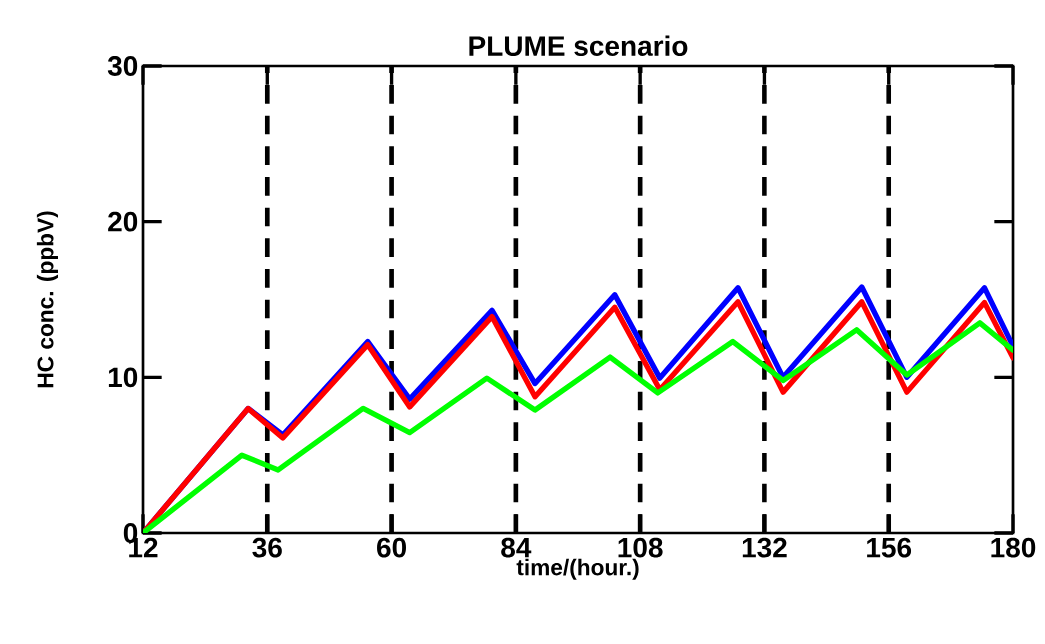 The image size is (1045, 644). Describe the element at coordinates (578, 45) in the screenshot. I see `chart-title: PLUME scenario` at that location.